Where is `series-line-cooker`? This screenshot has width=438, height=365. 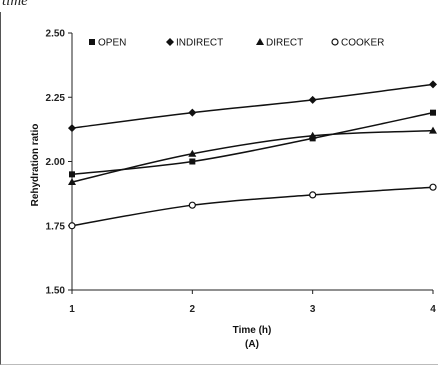
series-line-cooker is located at coordinates (252, 206).